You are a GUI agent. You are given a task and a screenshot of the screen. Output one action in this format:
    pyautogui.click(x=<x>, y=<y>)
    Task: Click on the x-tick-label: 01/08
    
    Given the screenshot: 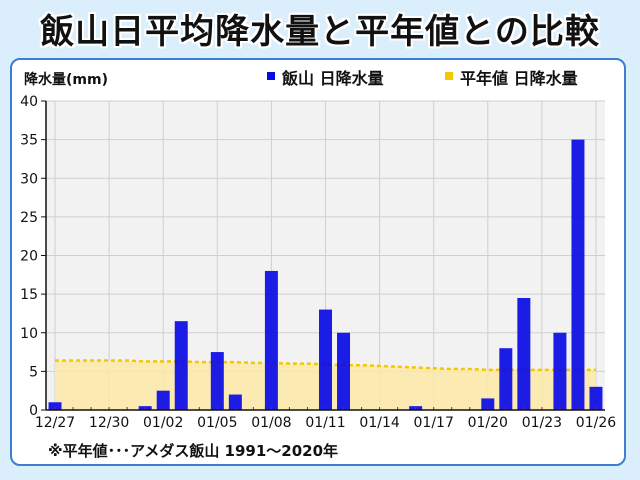 What is the action you would take?
    pyautogui.click(x=271, y=423)
    